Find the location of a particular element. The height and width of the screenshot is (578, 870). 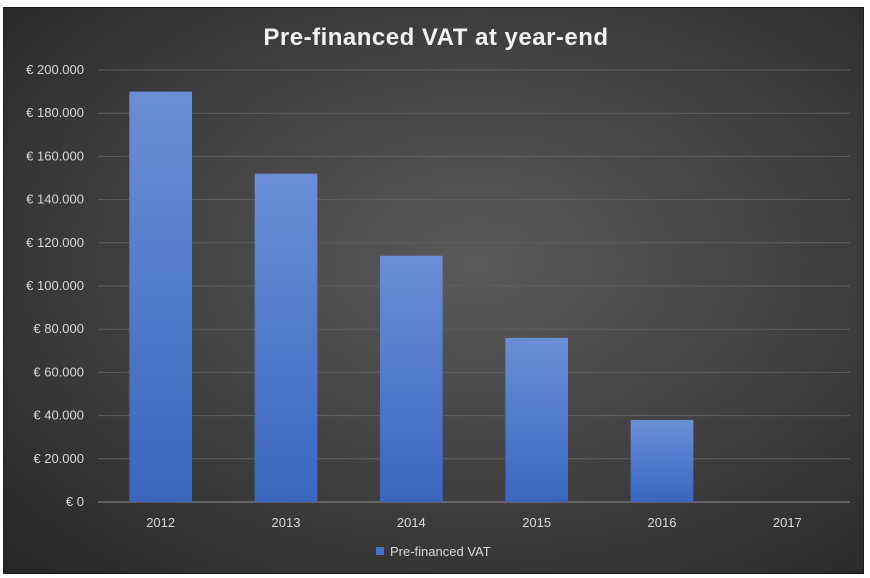

y-tick-label: € 140.000 is located at coordinates (55, 199).